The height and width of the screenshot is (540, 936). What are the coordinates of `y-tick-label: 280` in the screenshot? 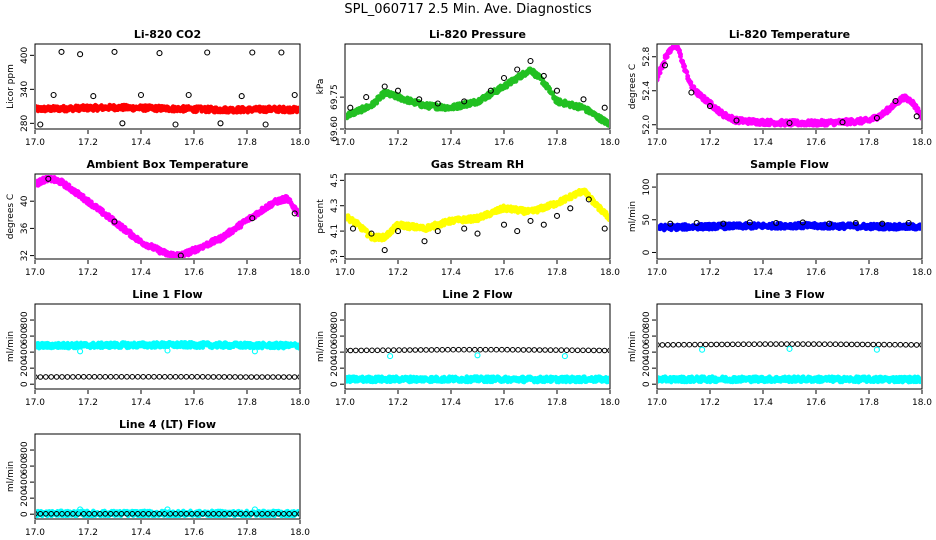 It's located at (25, 122).